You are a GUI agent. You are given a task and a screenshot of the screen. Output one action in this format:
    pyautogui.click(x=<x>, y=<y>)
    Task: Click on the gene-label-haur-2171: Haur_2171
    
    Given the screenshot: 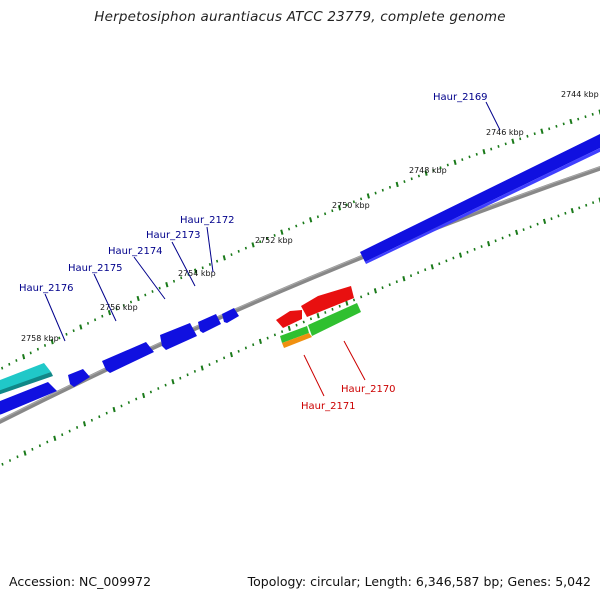 What is the action you would take?
    pyautogui.click(x=328, y=406)
    